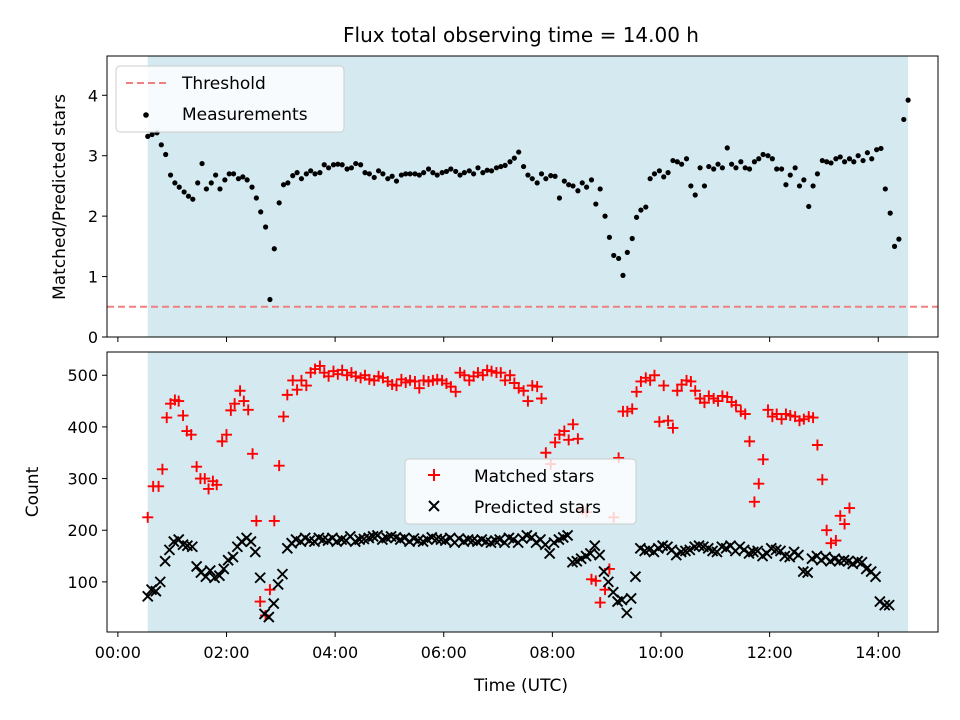 The width and height of the screenshot is (960, 720). Describe the element at coordinates (434, 475) in the screenshot. I see `legend-matched-swatch` at that location.